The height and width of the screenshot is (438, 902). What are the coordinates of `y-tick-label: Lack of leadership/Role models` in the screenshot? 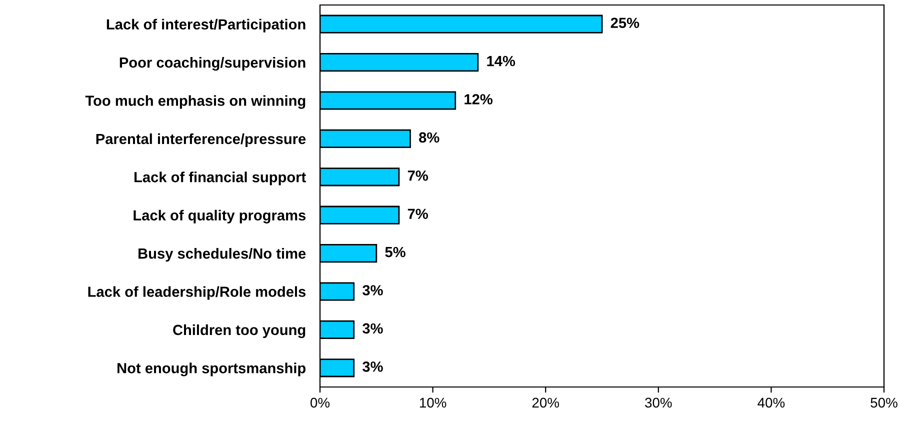 It's located at (197, 293).